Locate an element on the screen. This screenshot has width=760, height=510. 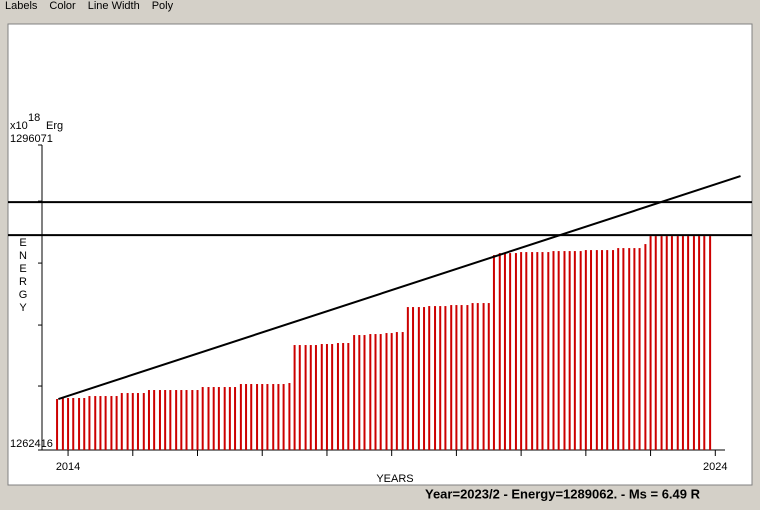
menu-item: Color is located at coordinates (62, 6).